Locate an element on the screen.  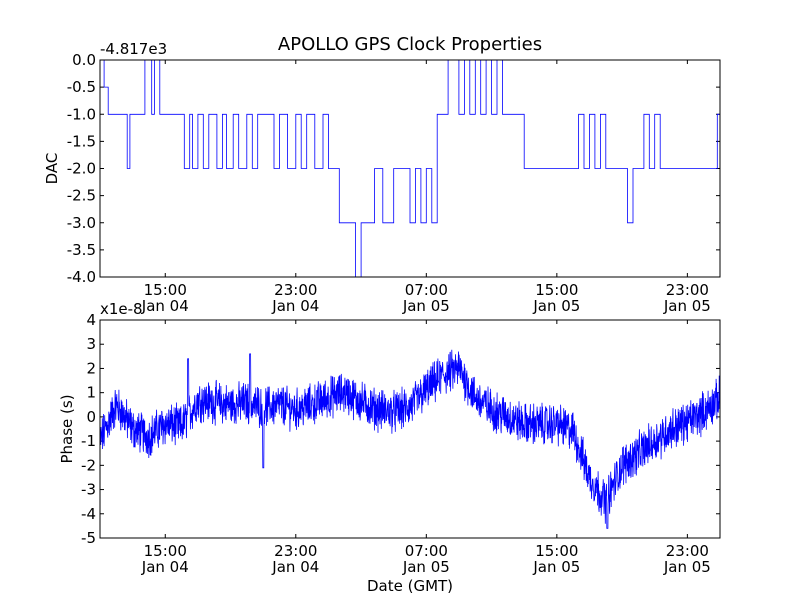
y-tick-label: -4.0 is located at coordinates (81, 277).